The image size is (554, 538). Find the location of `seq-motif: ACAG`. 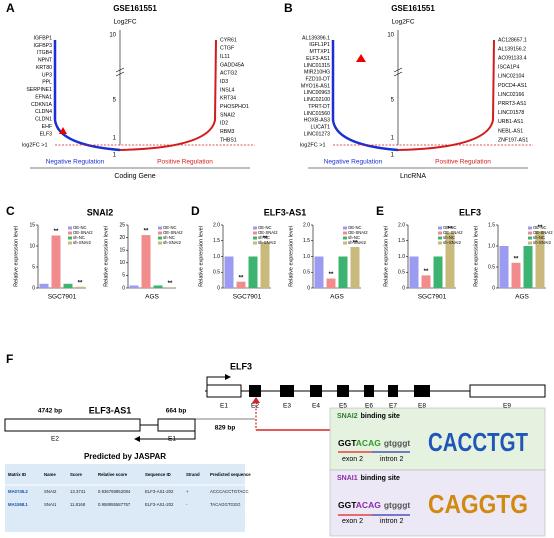

seq-motif: ACAG is located at coordinates (368, 443).